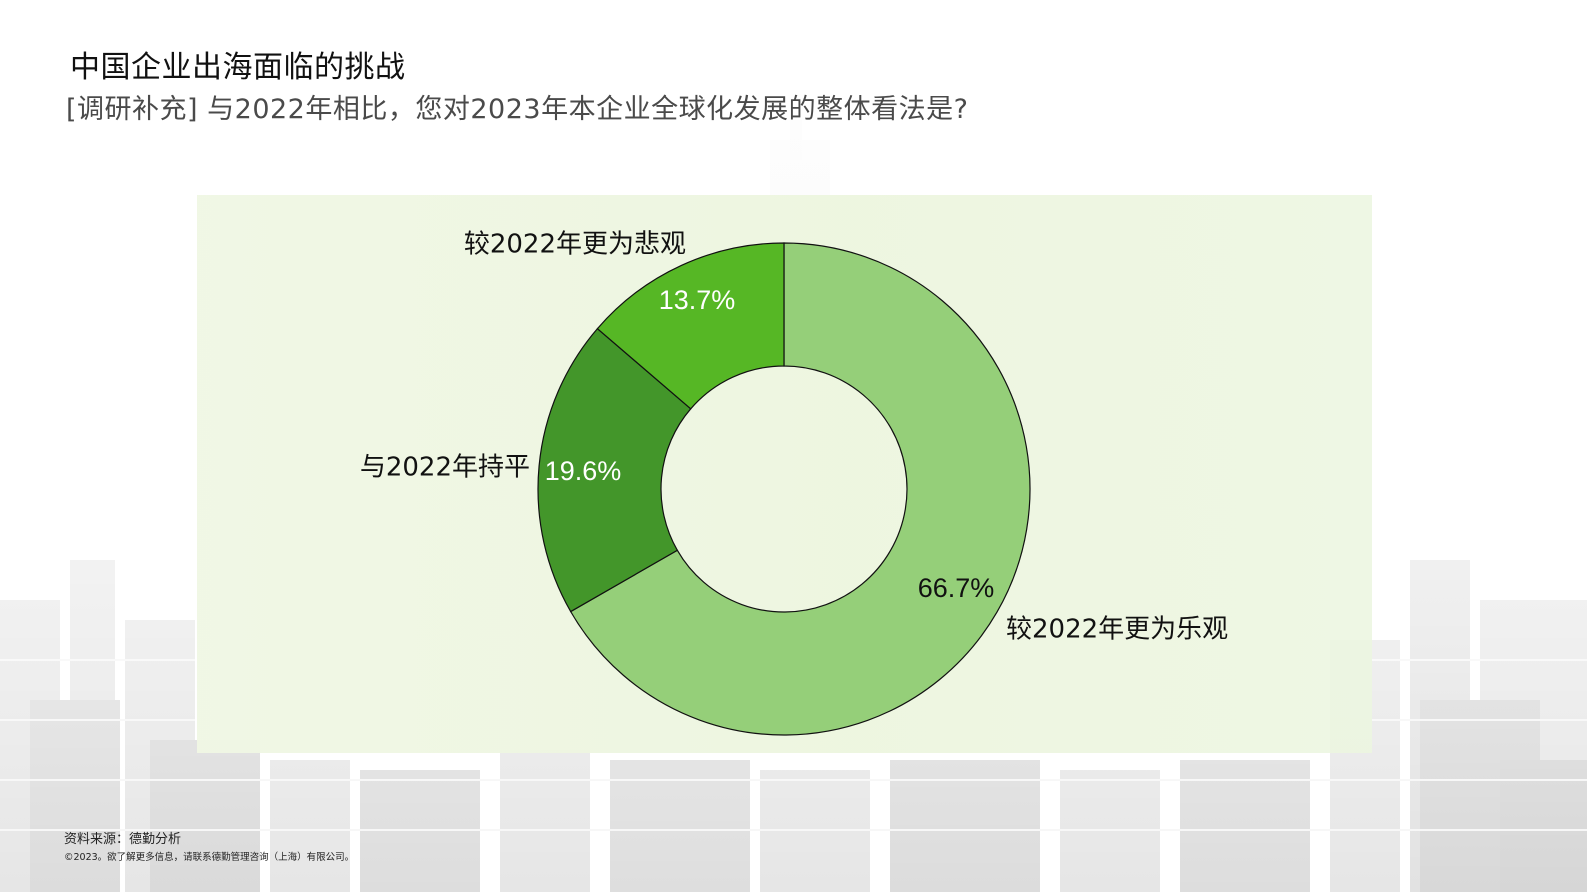  What do you see at coordinates (123, 839) in the screenshot?
I see `footer-source: 资料来源：德勤分析` at bounding box center [123, 839].